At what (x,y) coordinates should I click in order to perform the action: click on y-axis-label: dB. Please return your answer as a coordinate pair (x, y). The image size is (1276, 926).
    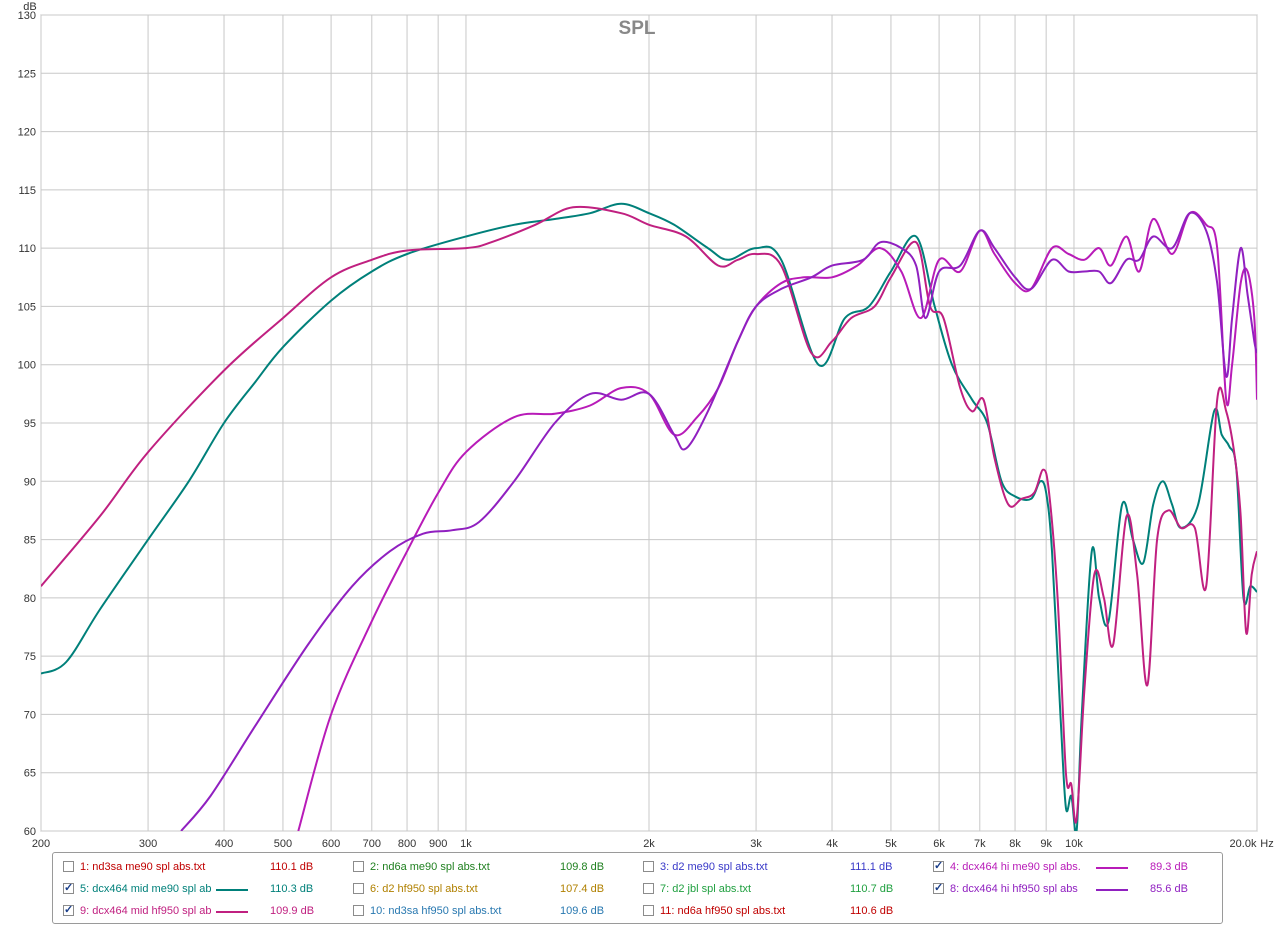
    Looking at the image, I should click on (29, 7).